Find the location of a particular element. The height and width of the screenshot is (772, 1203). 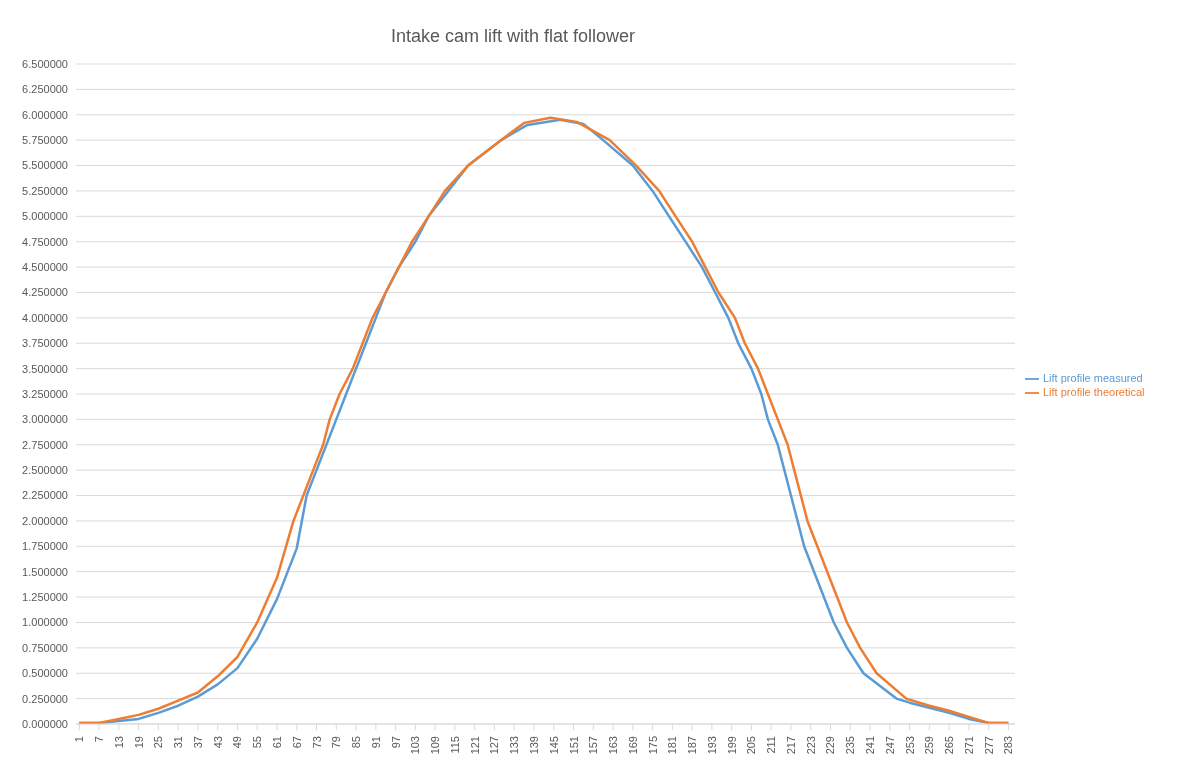

x-tick-label: 193 is located at coordinates (711, 745).